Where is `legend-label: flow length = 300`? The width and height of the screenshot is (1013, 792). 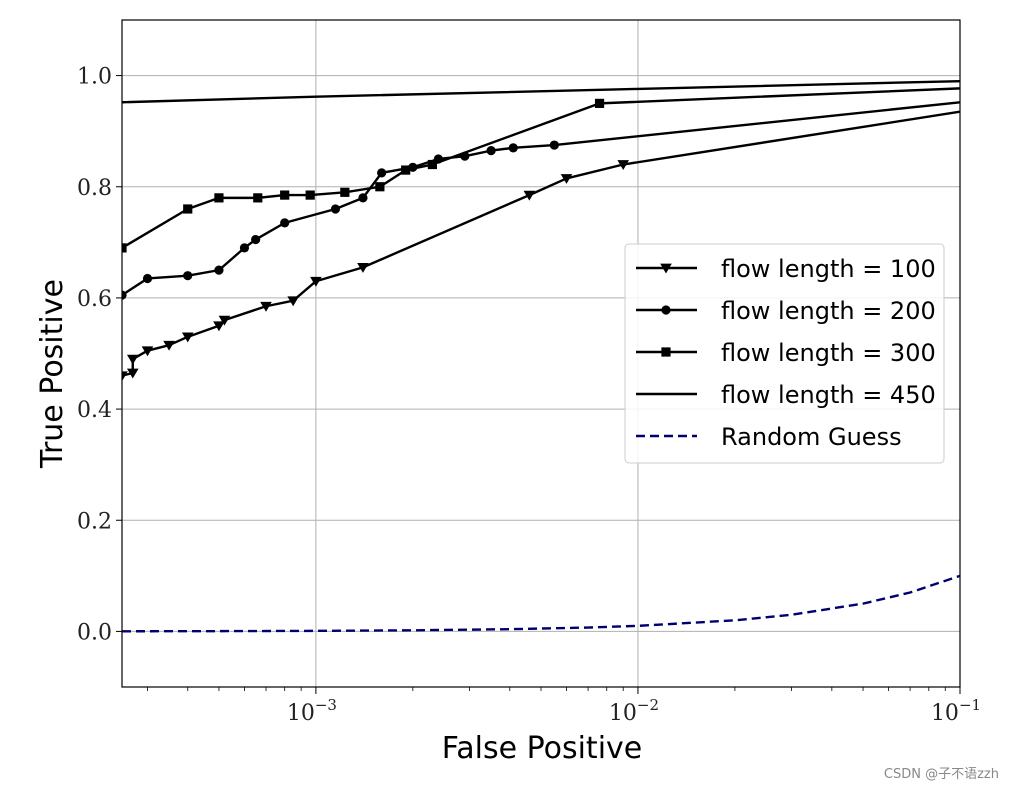
legend-label: flow length = 300 is located at coordinates (828, 353).